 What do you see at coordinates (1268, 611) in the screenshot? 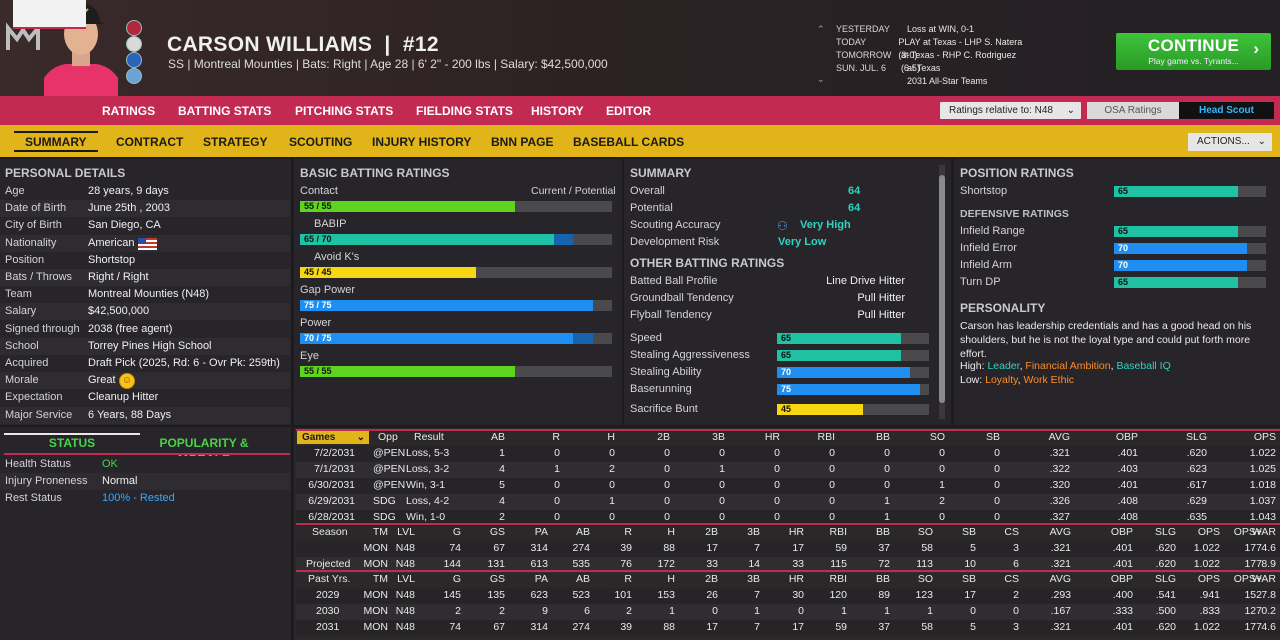
I see `past-cell: 0.2` at bounding box center [1268, 611].